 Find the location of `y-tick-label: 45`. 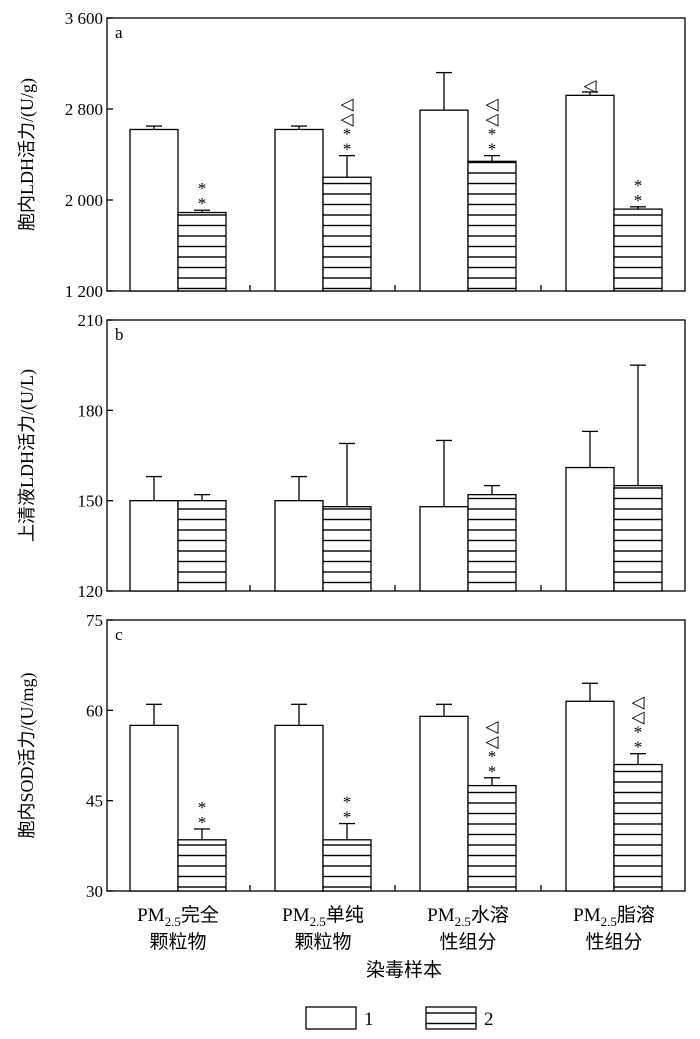

y-tick-label: 45 is located at coordinates (94, 801).